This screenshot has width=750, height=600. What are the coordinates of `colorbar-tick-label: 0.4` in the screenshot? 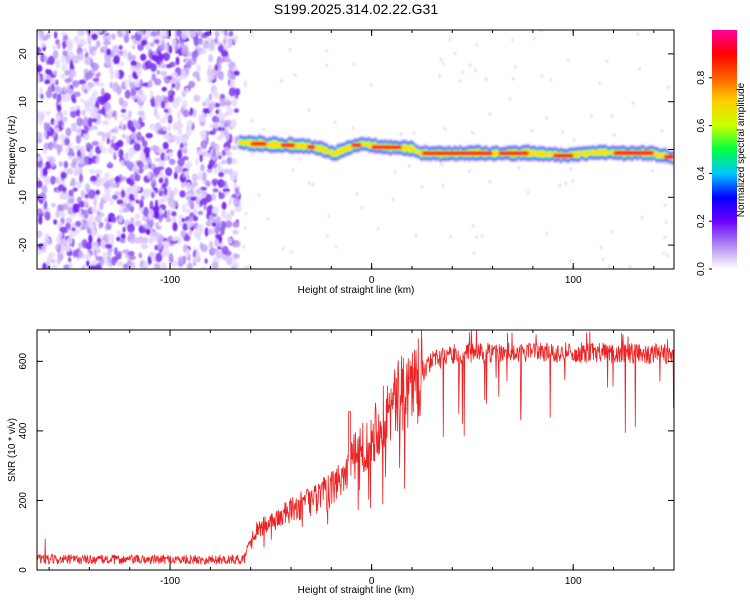 It's located at (701, 173).